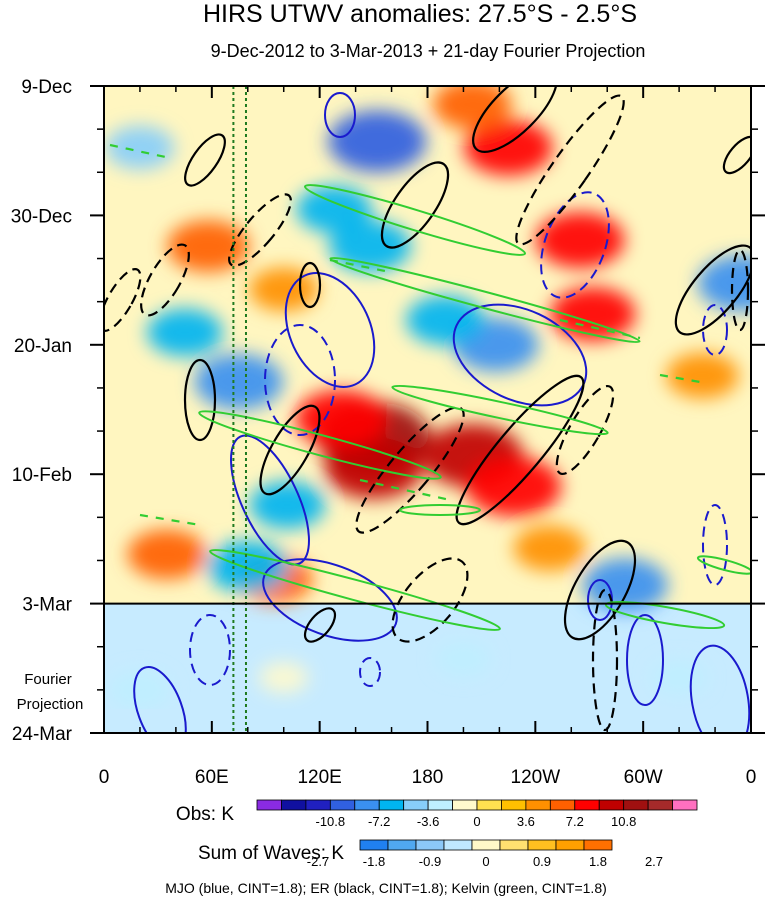 The width and height of the screenshot is (771, 904). I want to click on colorbar-tick-label: 0.9, so click(542, 861).